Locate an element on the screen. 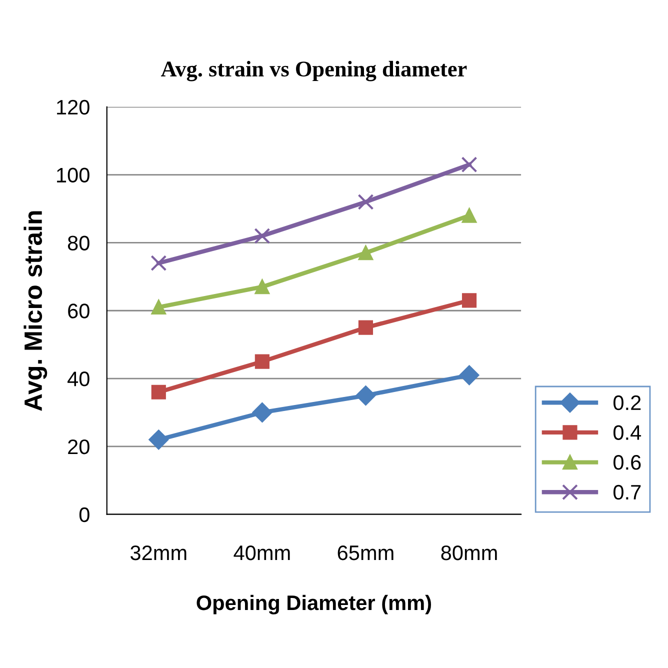  y-tick-label: 120 is located at coordinates (73, 107).